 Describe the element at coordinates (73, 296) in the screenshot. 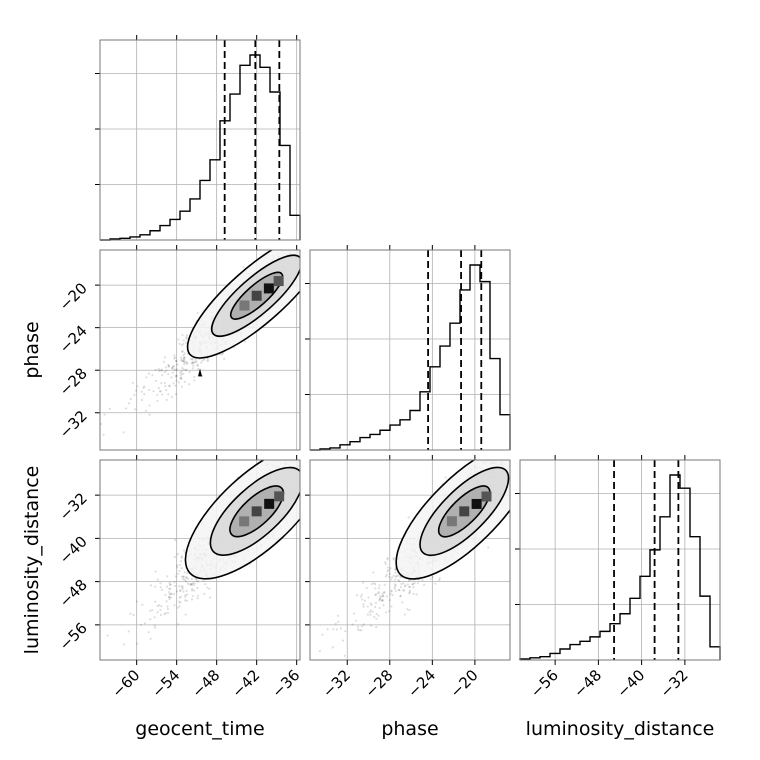

I see `y-tick-label: −20` at that location.